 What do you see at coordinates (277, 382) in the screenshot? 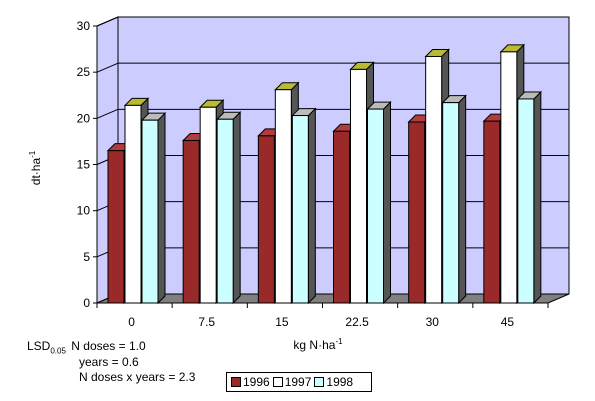
I see `legend-swatch-1997` at bounding box center [277, 382].